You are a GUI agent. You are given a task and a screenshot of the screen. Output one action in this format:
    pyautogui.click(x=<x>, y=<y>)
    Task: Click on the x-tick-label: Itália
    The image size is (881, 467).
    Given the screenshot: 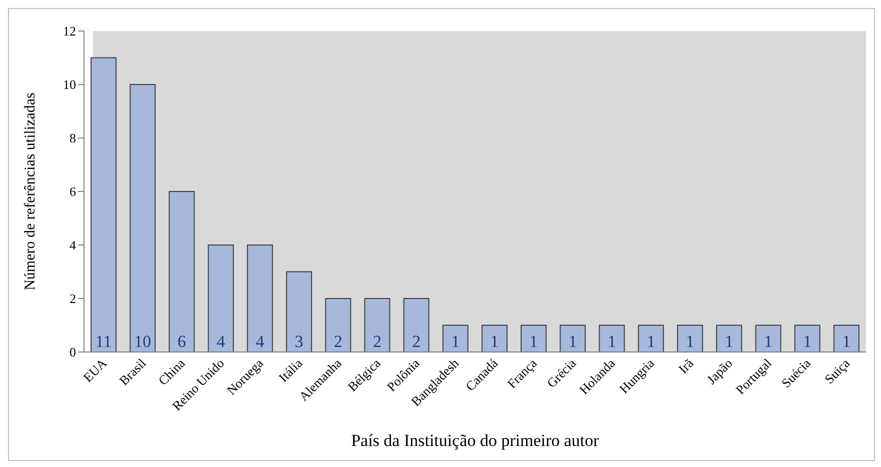 What is the action you would take?
    pyautogui.click(x=291, y=370)
    